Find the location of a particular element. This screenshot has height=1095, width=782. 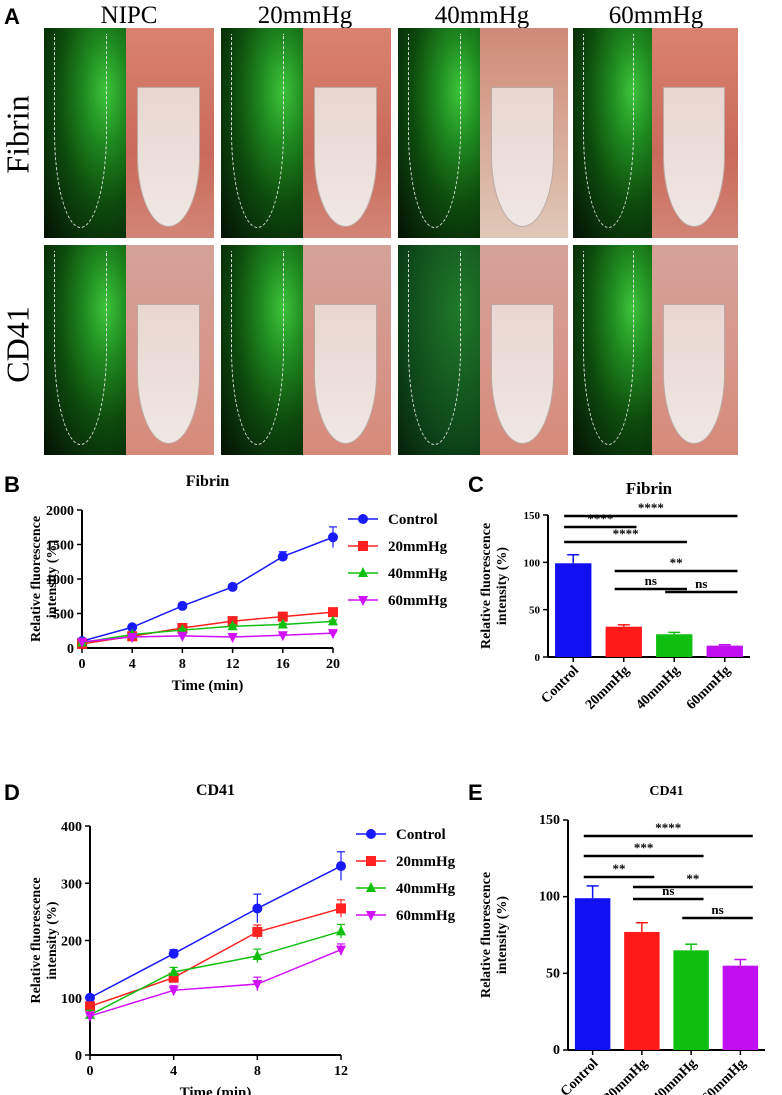

micrograph-fibrin-40mmhg is located at coordinates (483, 133).